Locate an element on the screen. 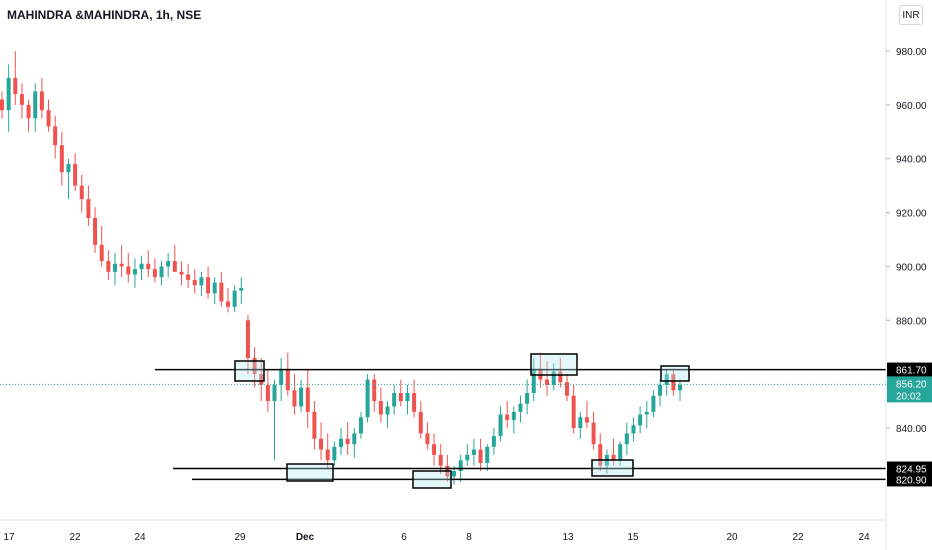 The image size is (932, 550). y-tick-label: 880.00 is located at coordinates (911, 321).